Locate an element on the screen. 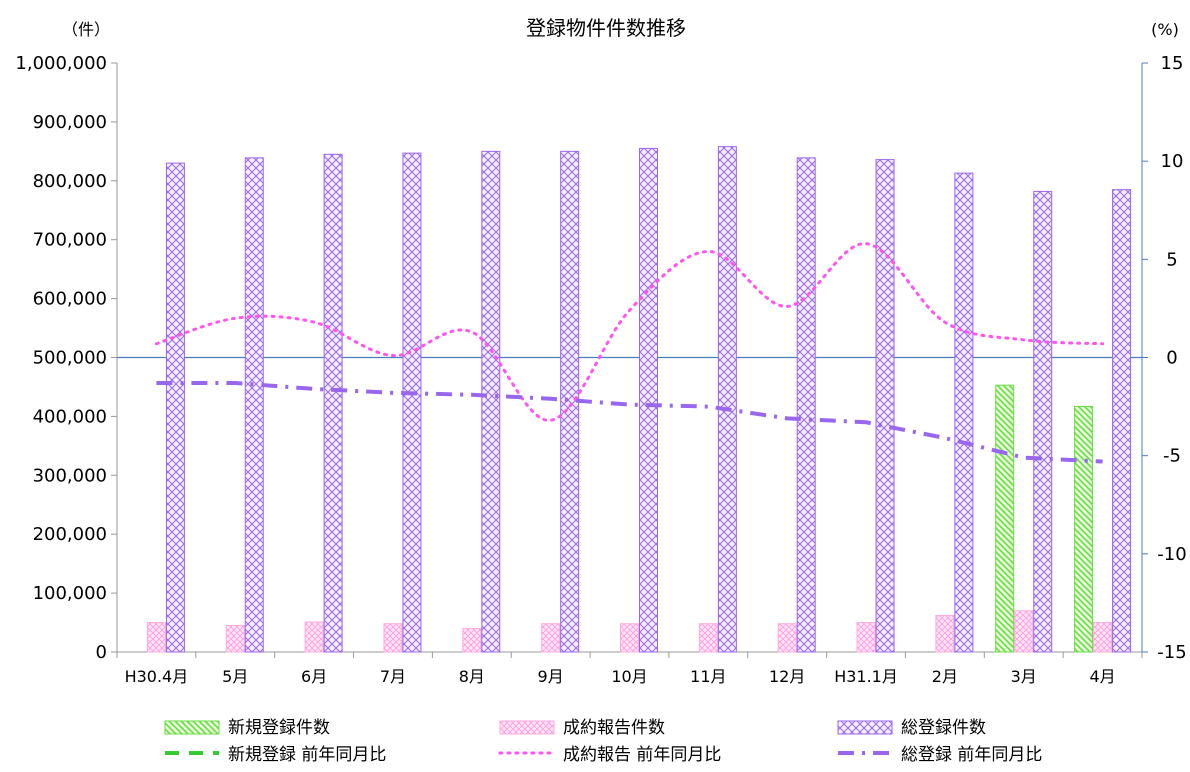  category-label: 7月 is located at coordinates (393, 676).